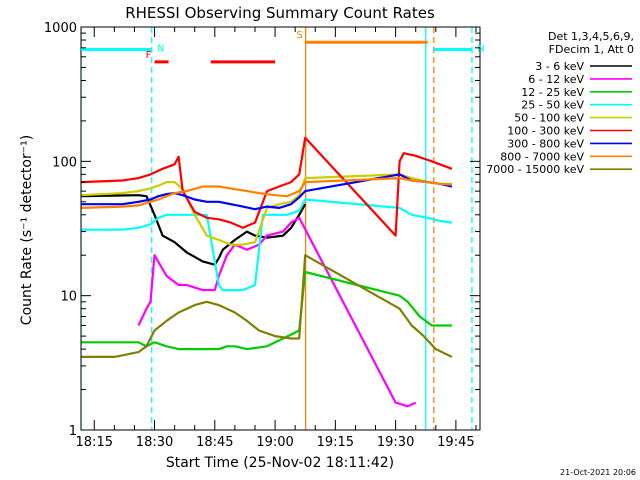  Describe the element at coordinates (68, 297) in the screenshot. I see `y-tick-label: 10` at that location.